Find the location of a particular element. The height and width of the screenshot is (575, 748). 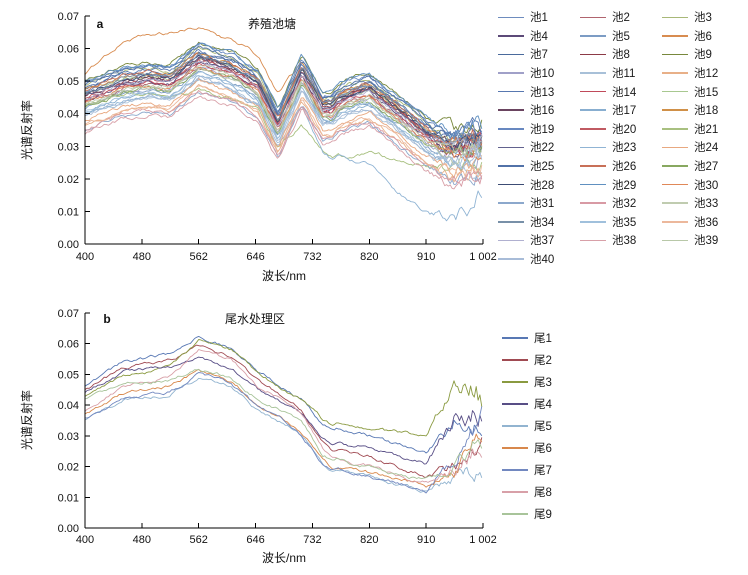

legend-label: 池24 is located at coordinates (706, 148).